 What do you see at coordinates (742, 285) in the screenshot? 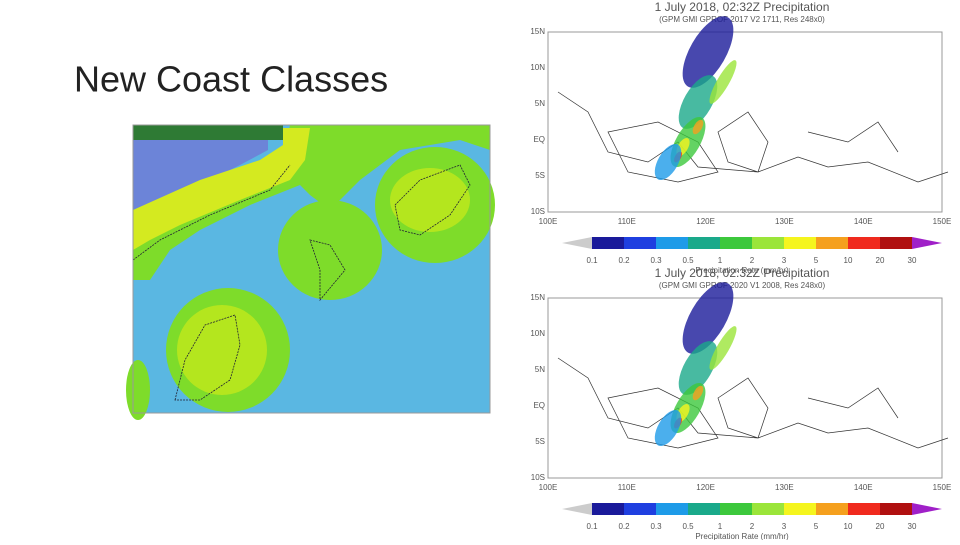
I see `panel-subtitle: (GPM GMI GPROF 2020 V1 2008, Res 248x0)` at bounding box center [742, 285].